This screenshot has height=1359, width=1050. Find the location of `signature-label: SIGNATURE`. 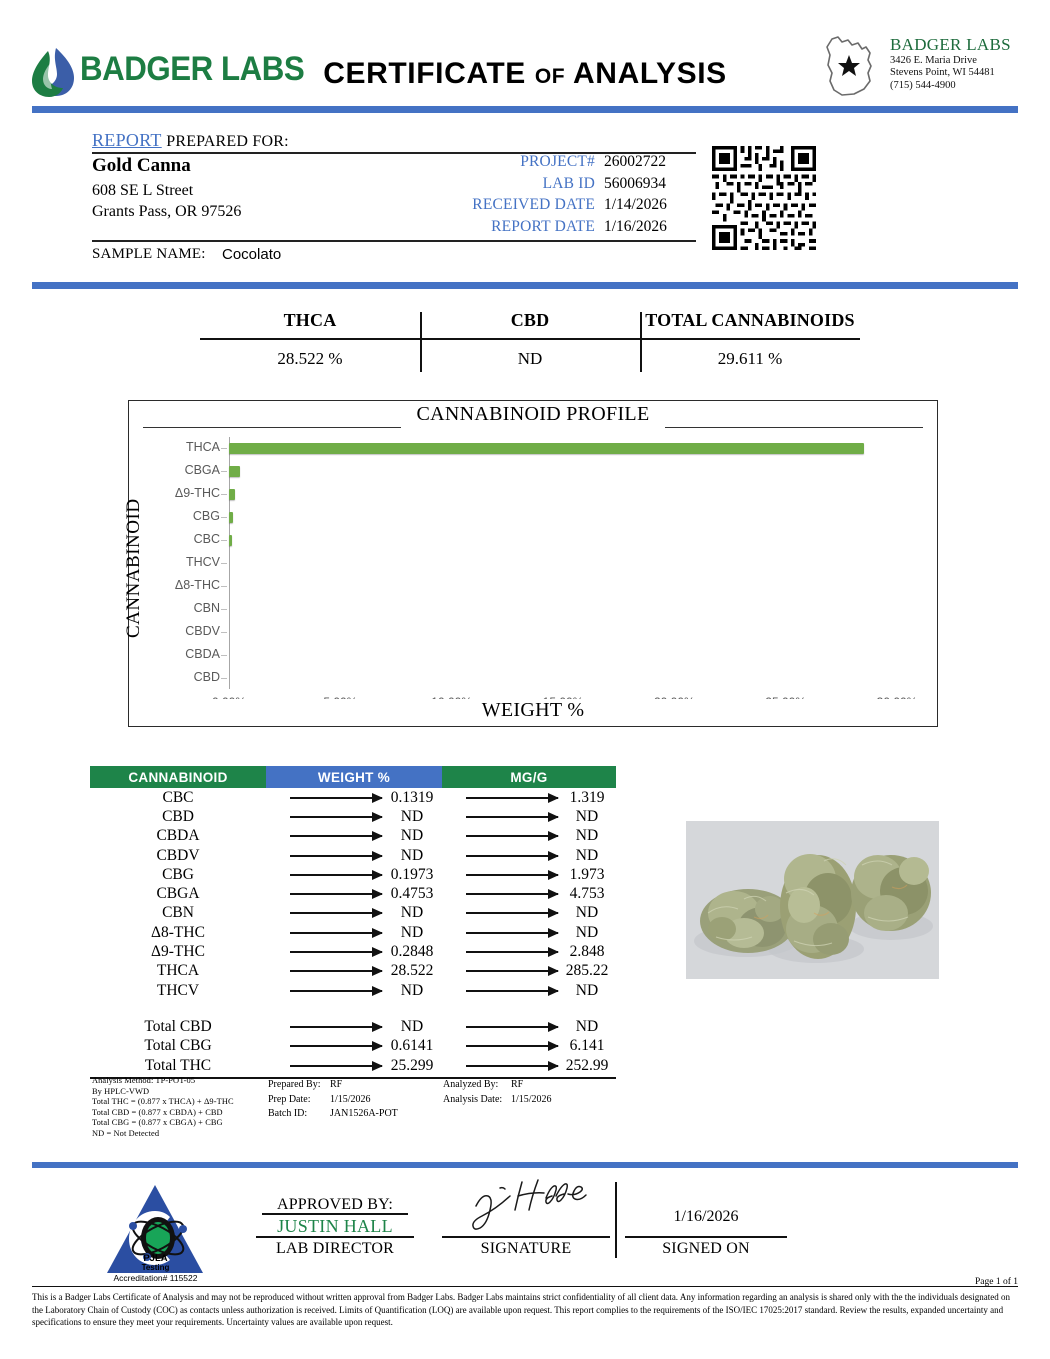

signature-label: SIGNATURE is located at coordinates (526, 1248).